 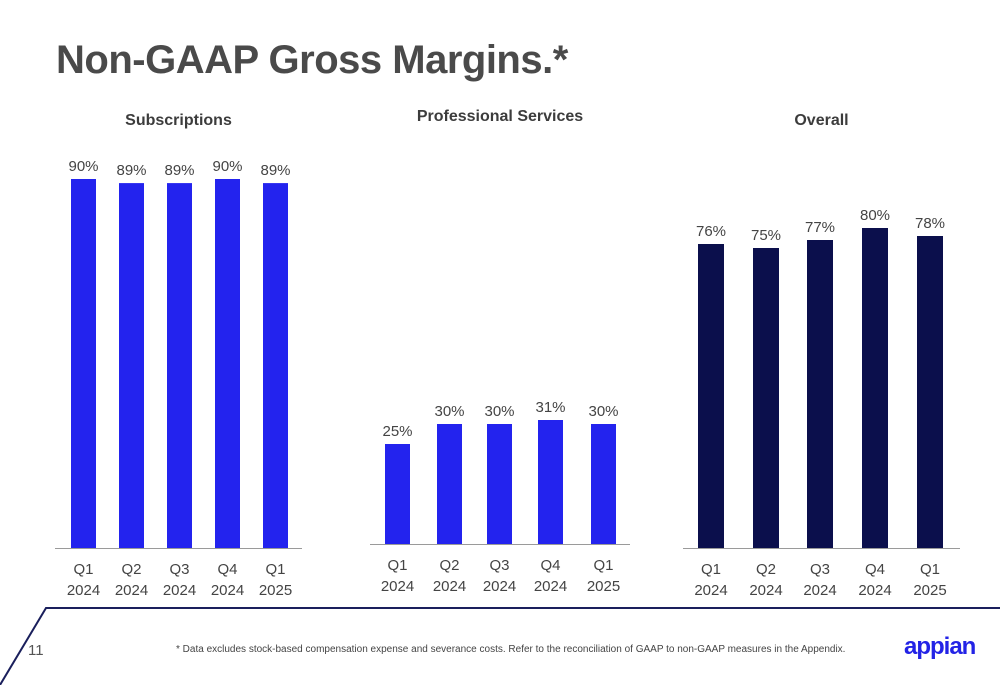 I want to click on slide-title: Non-GAAP Gross Margins.*, so click(x=312, y=60).